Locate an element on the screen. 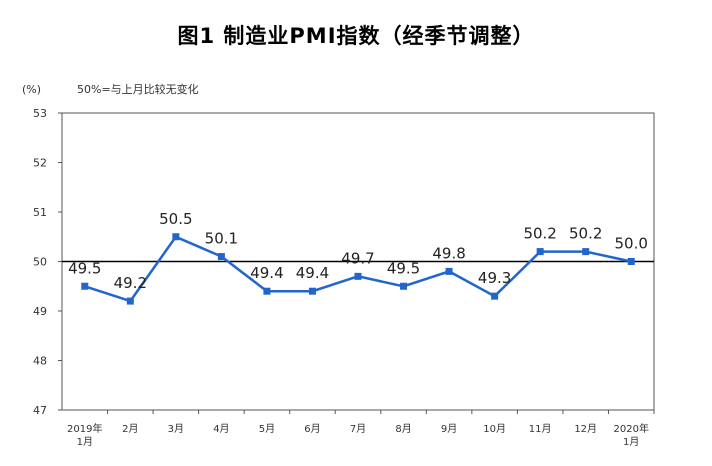 Image resolution: width=712 pixels, height=466 pixels. series-markers is located at coordinates (358, 269).